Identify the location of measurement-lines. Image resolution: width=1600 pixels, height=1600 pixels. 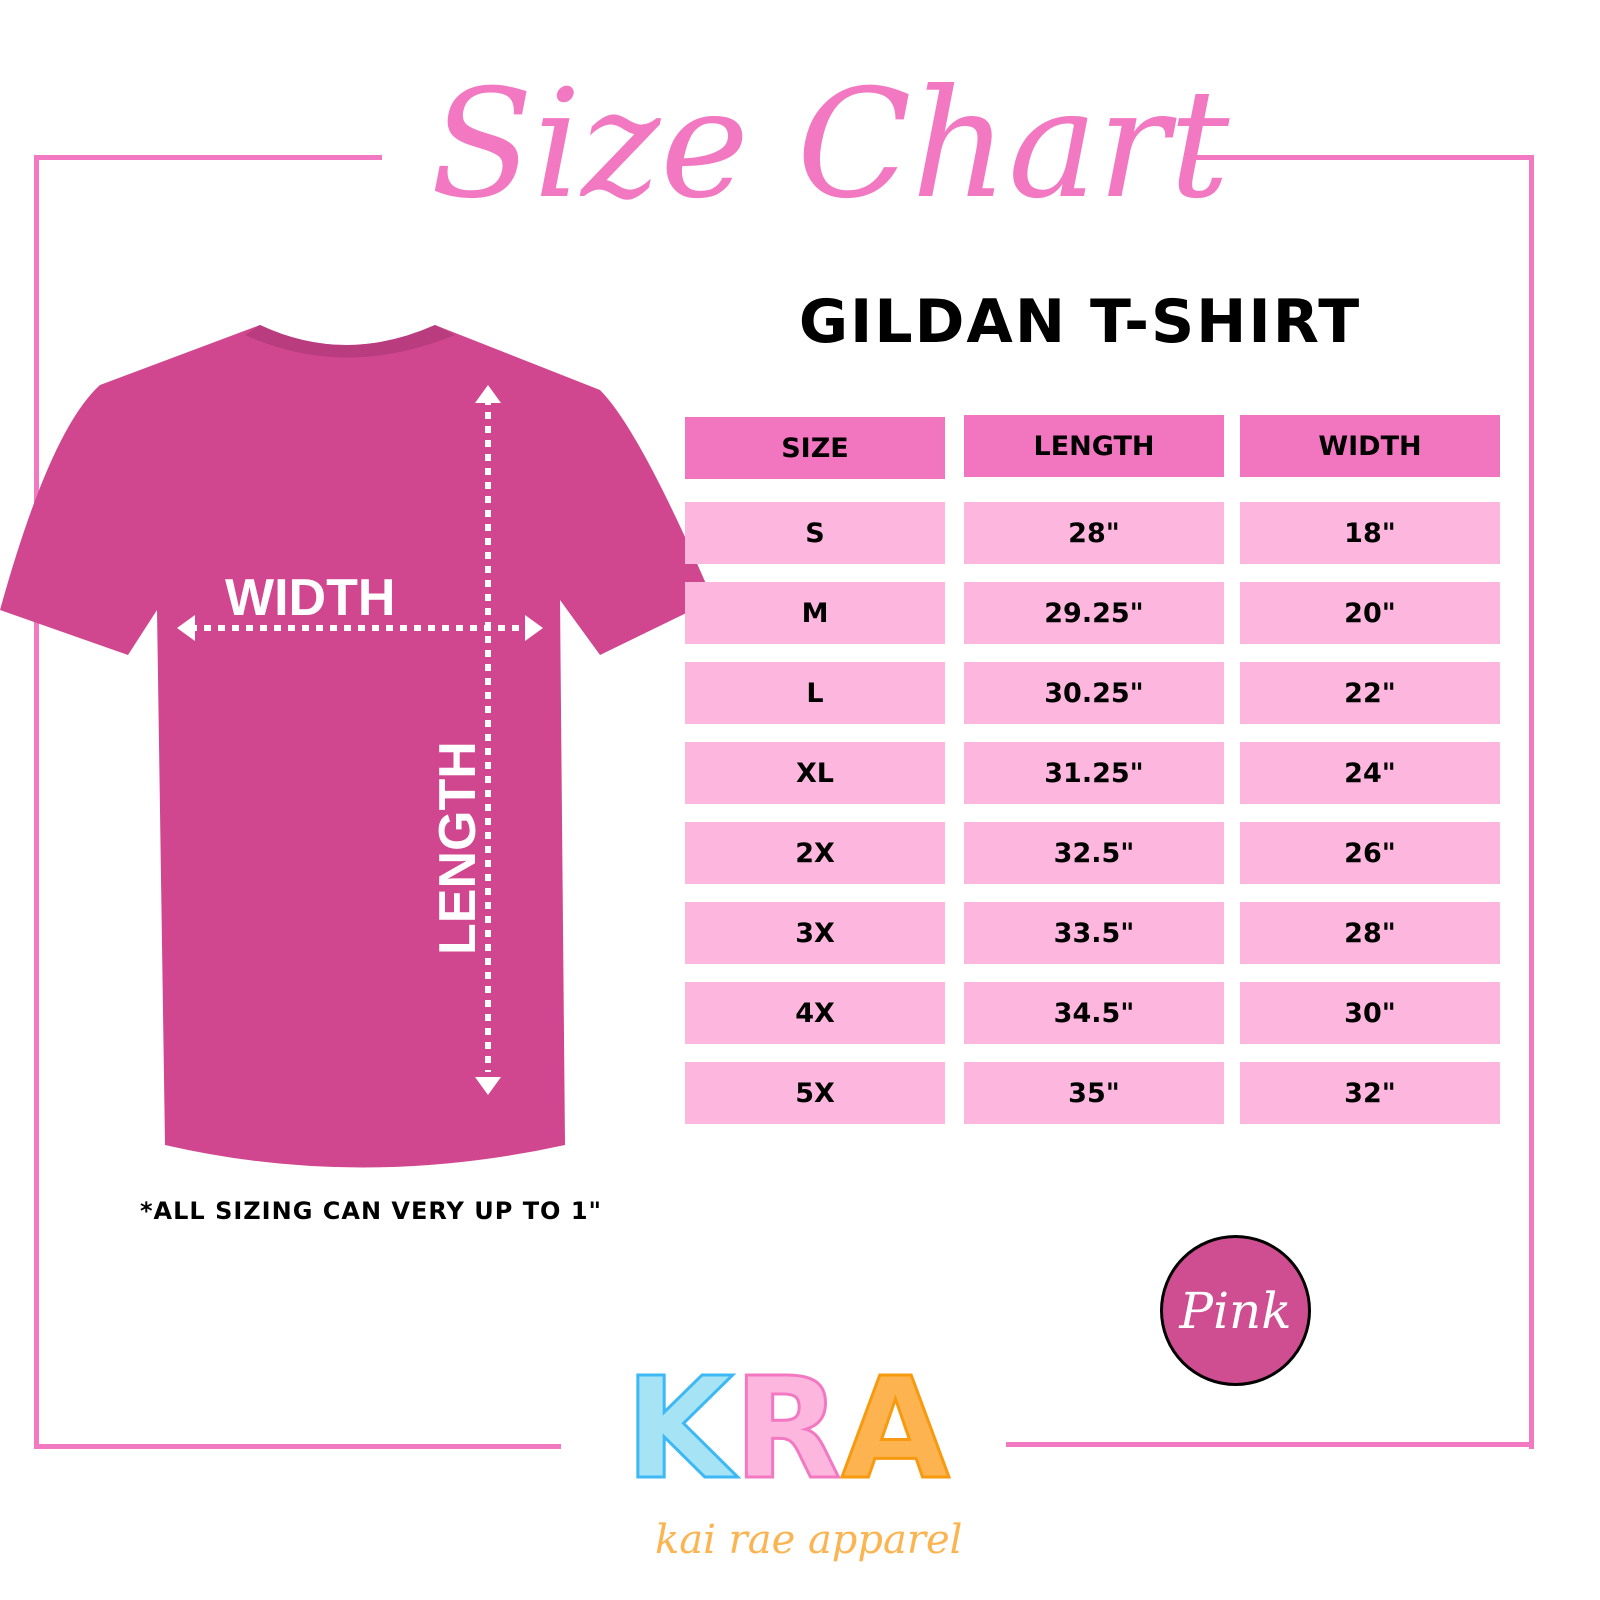
(360, 735).